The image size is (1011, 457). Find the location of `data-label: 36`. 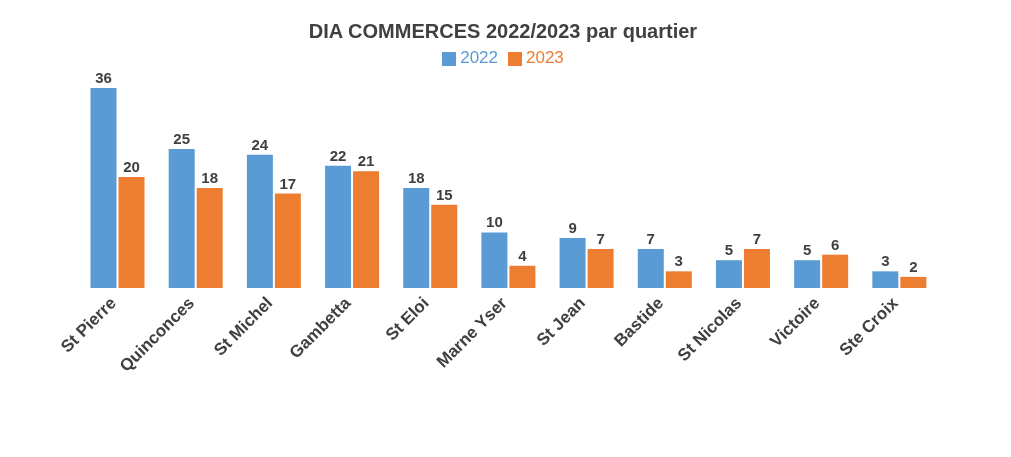

data-label: 36 is located at coordinates (103, 77).